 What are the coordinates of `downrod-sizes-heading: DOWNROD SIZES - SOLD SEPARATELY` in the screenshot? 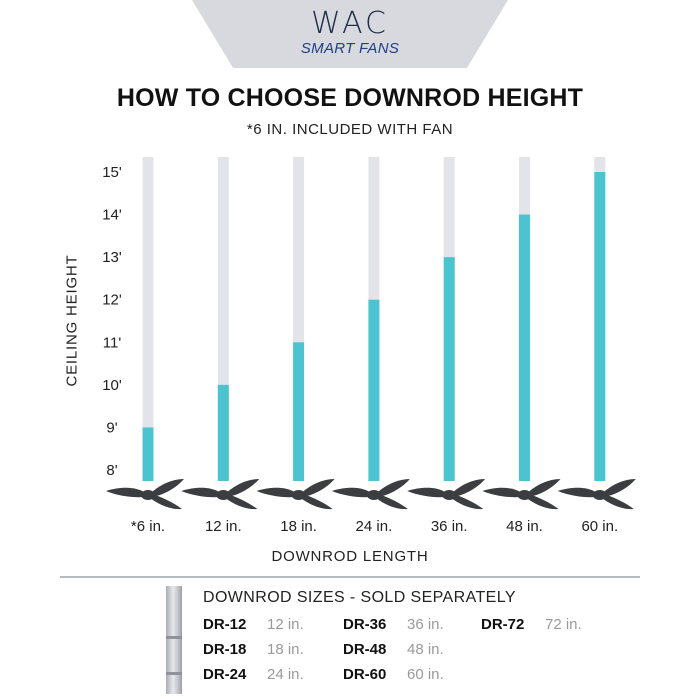 It's located at (359, 597).